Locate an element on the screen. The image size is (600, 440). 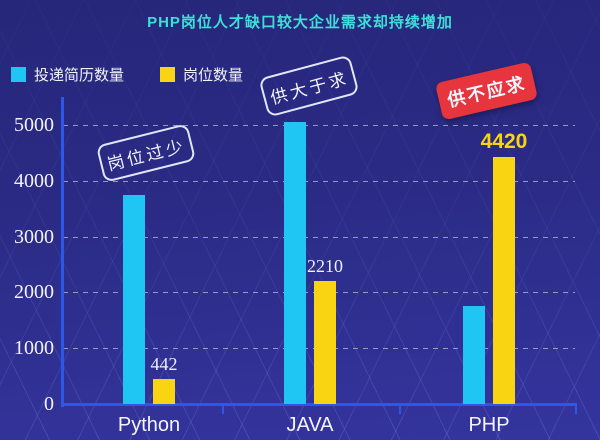
y-axis-line is located at coordinates (62, 252).